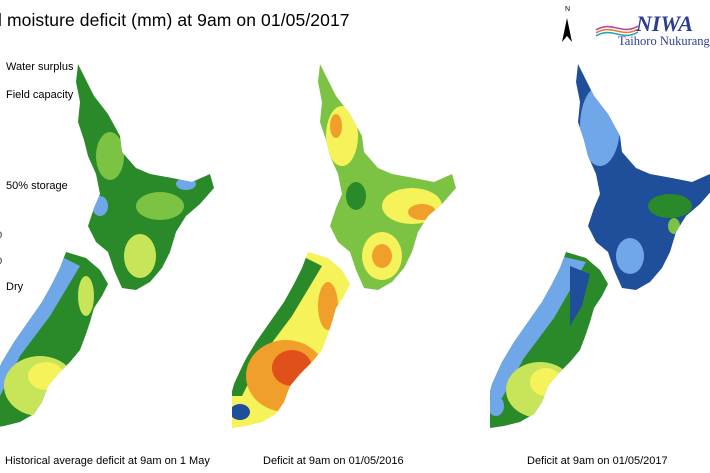 This screenshot has height=473, width=710. What do you see at coordinates (40, 67) in the screenshot?
I see `legend-label-water-surplus: Water surplus` at bounding box center [40, 67].